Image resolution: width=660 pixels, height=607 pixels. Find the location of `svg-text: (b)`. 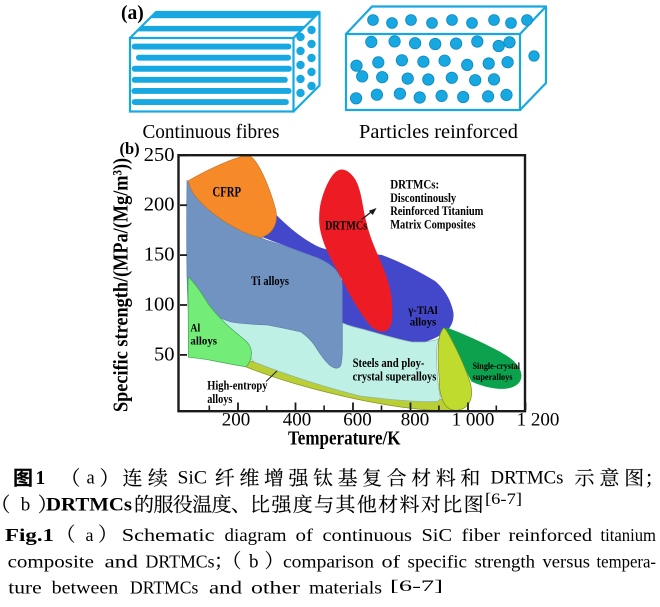

svg-text: (b) is located at coordinates (130, 148).